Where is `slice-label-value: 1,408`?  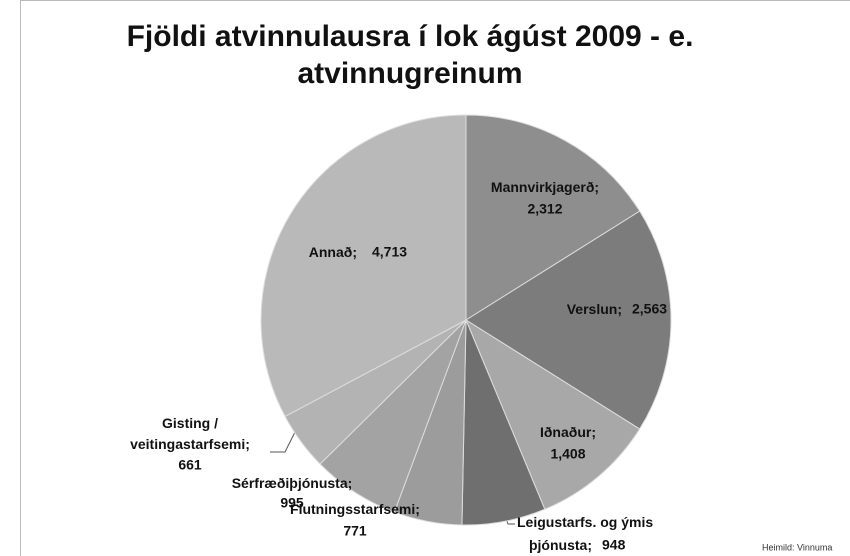
slice-label-value: 1,408 is located at coordinates (567, 454).